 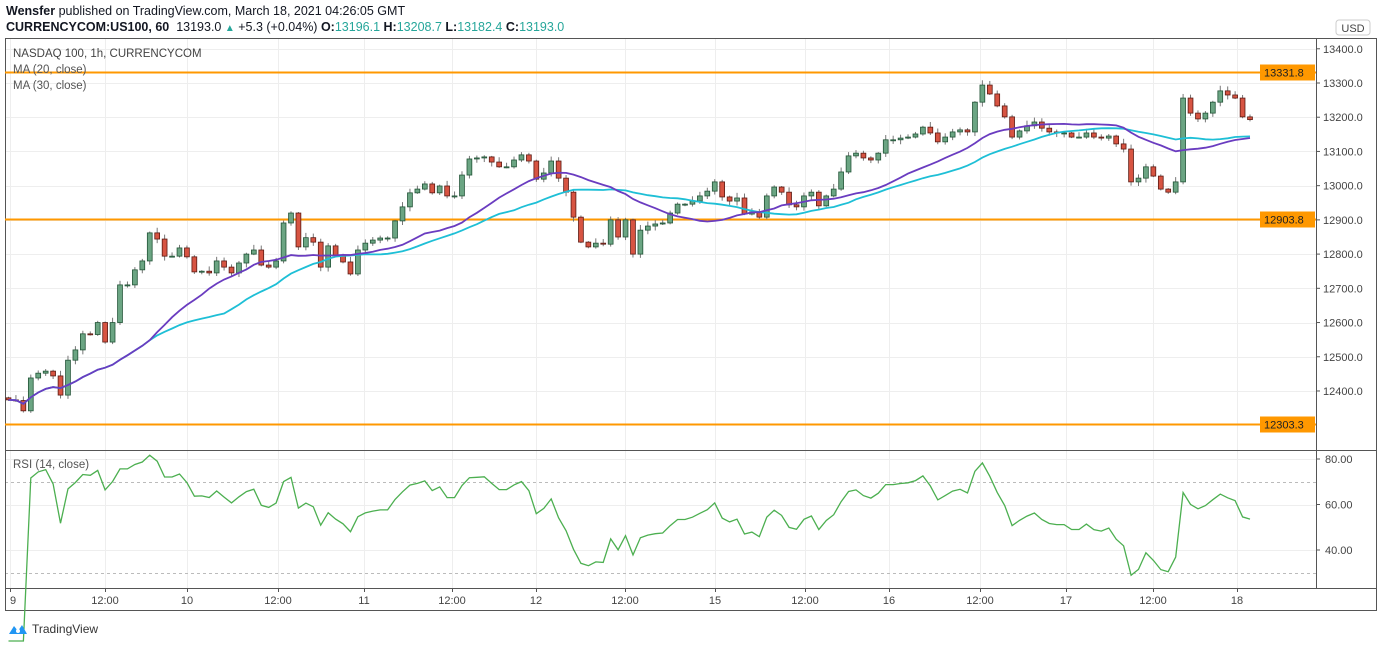 I want to click on ma20-legend: MA (20, close), so click(x=50, y=70).